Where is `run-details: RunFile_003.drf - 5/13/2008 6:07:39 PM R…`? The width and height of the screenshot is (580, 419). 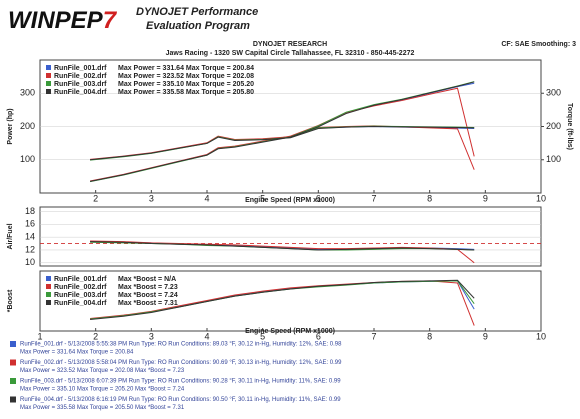 run-details: RunFile_003.drf - 5/13/2008 6:07:39 PM R… is located at coordinates (180, 382).